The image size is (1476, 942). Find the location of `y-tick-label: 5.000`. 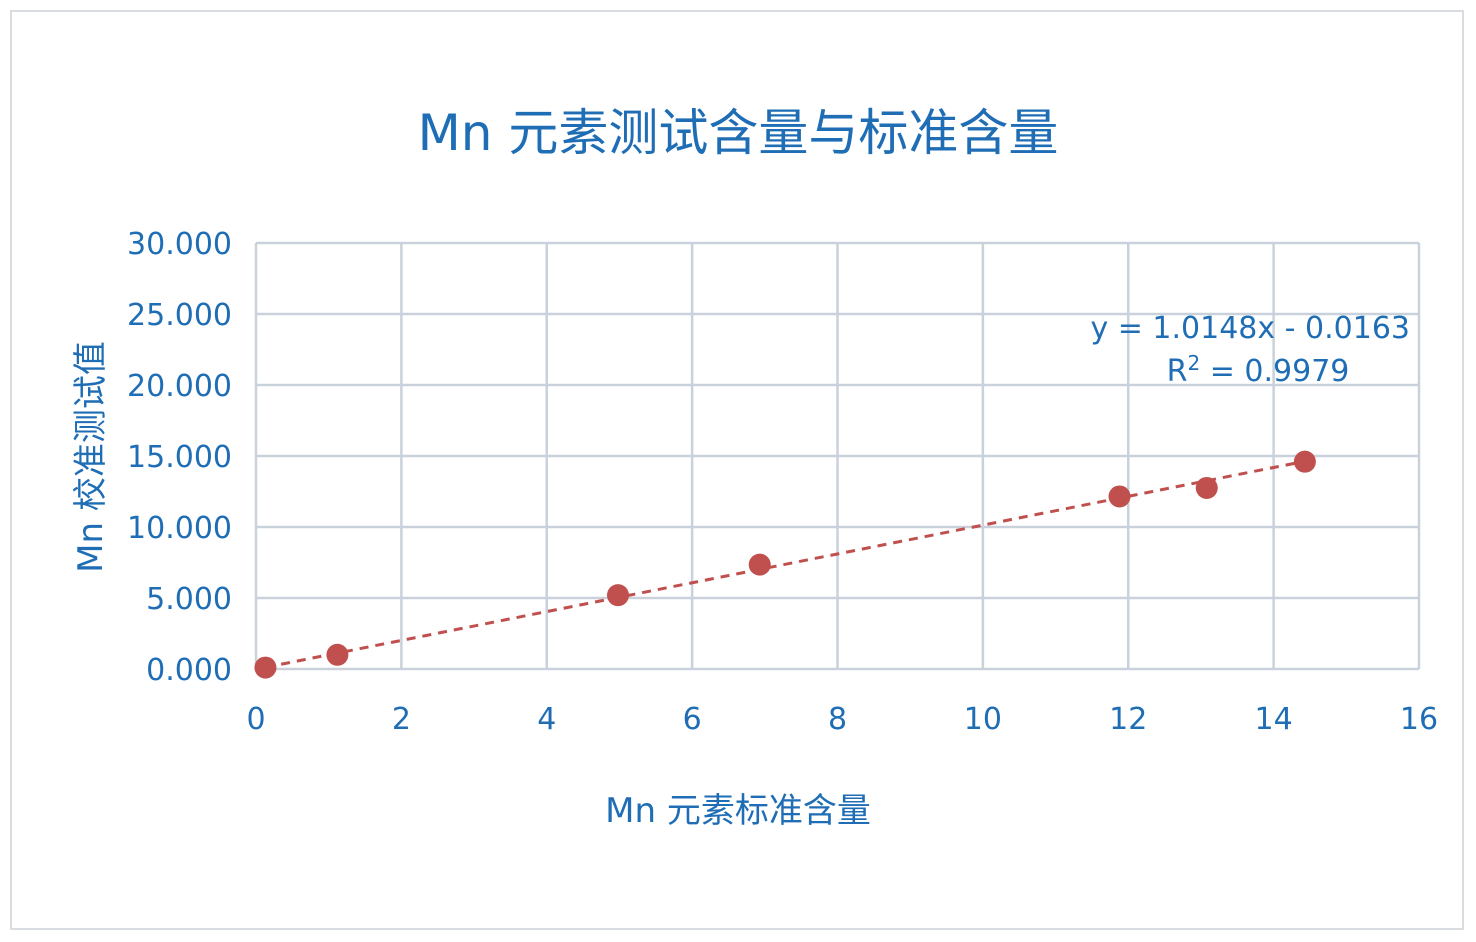

y-tick-label: 5.000 is located at coordinates (189, 599).